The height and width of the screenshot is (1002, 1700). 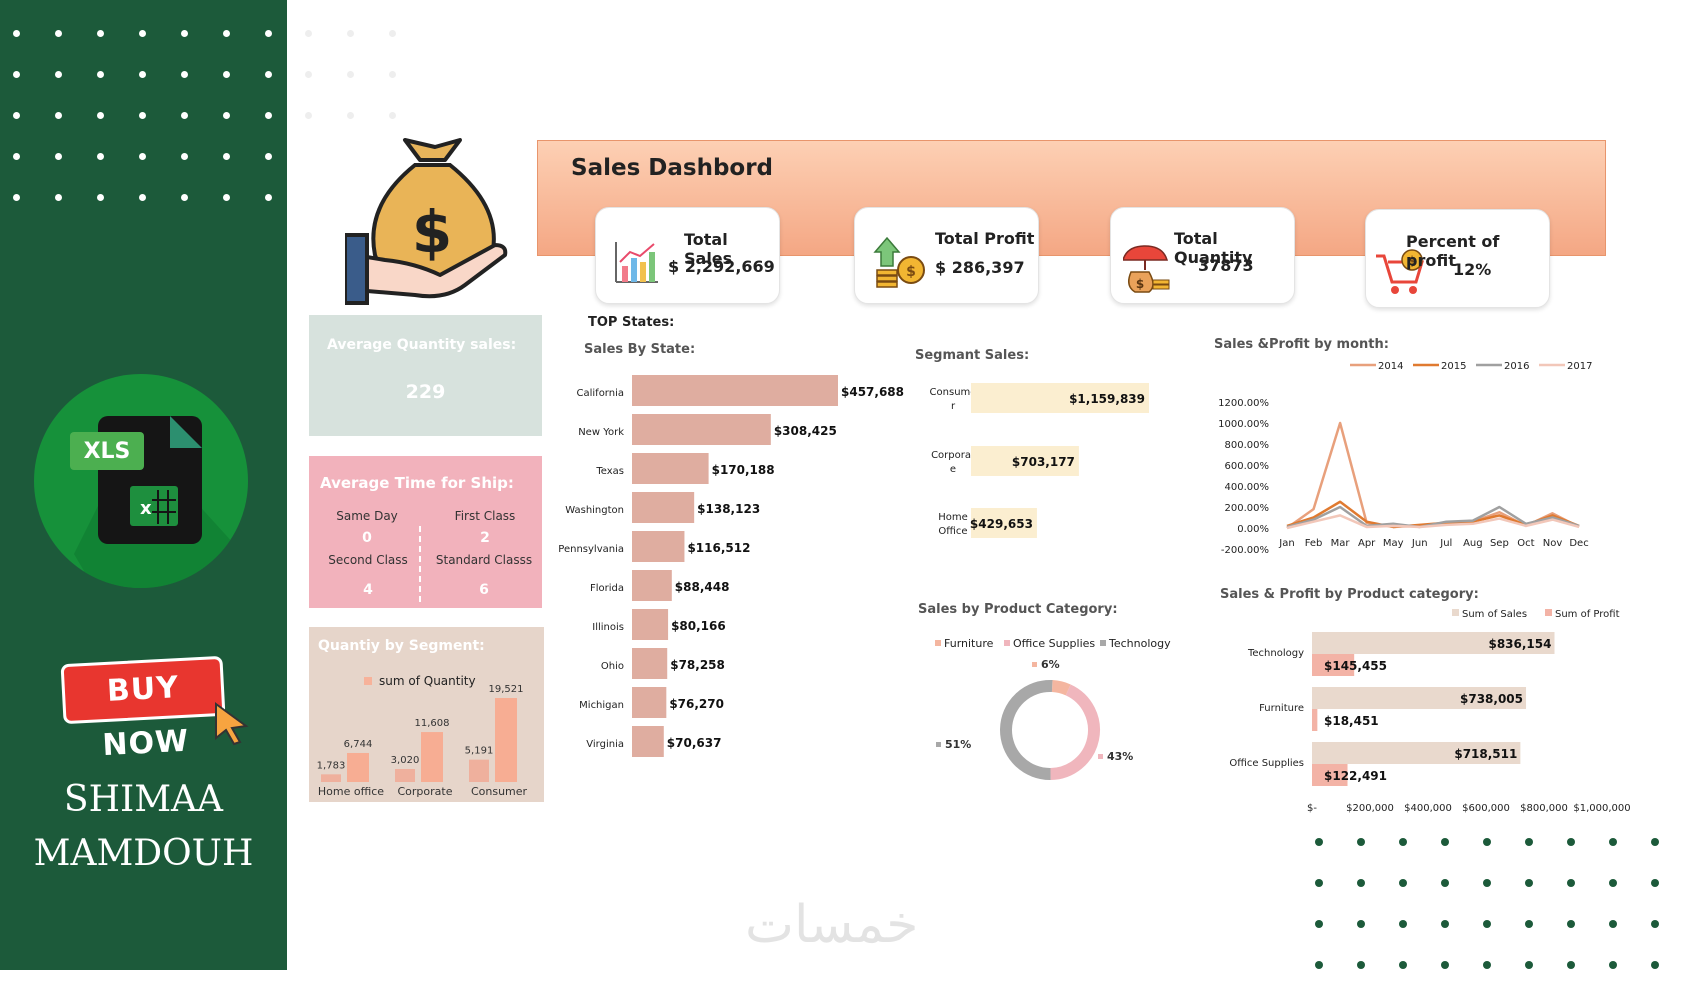 I want to click on y-tick-label: 400.00%, so click(x=1247, y=487).